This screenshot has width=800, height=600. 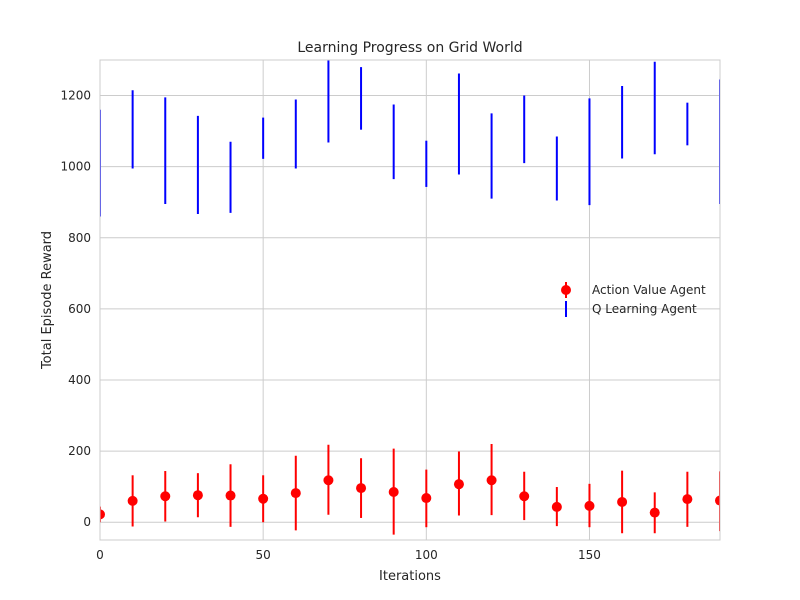 What do you see at coordinates (589, 555) in the screenshot?
I see `x-tick-label: 150` at bounding box center [589, 555].